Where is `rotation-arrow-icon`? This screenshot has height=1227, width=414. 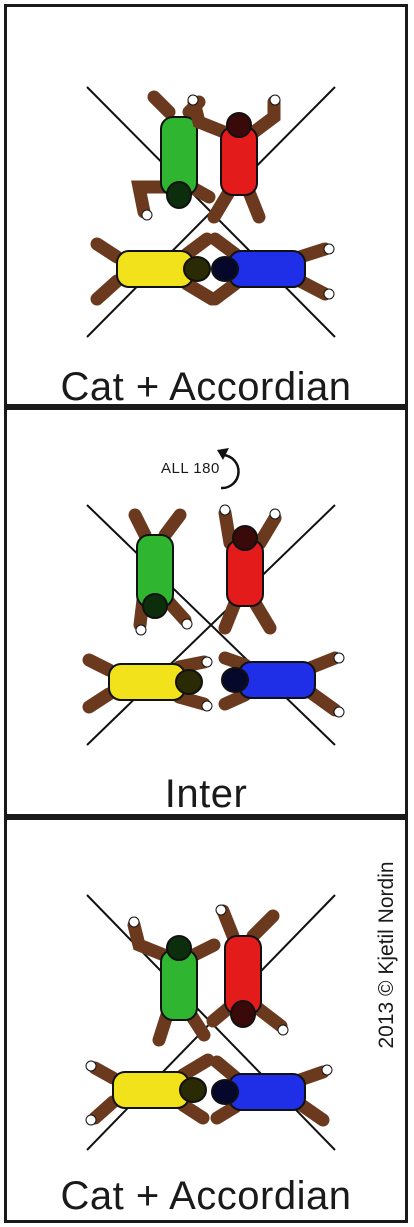 rotation-arrow-icon is located at coordinates (230, 471).